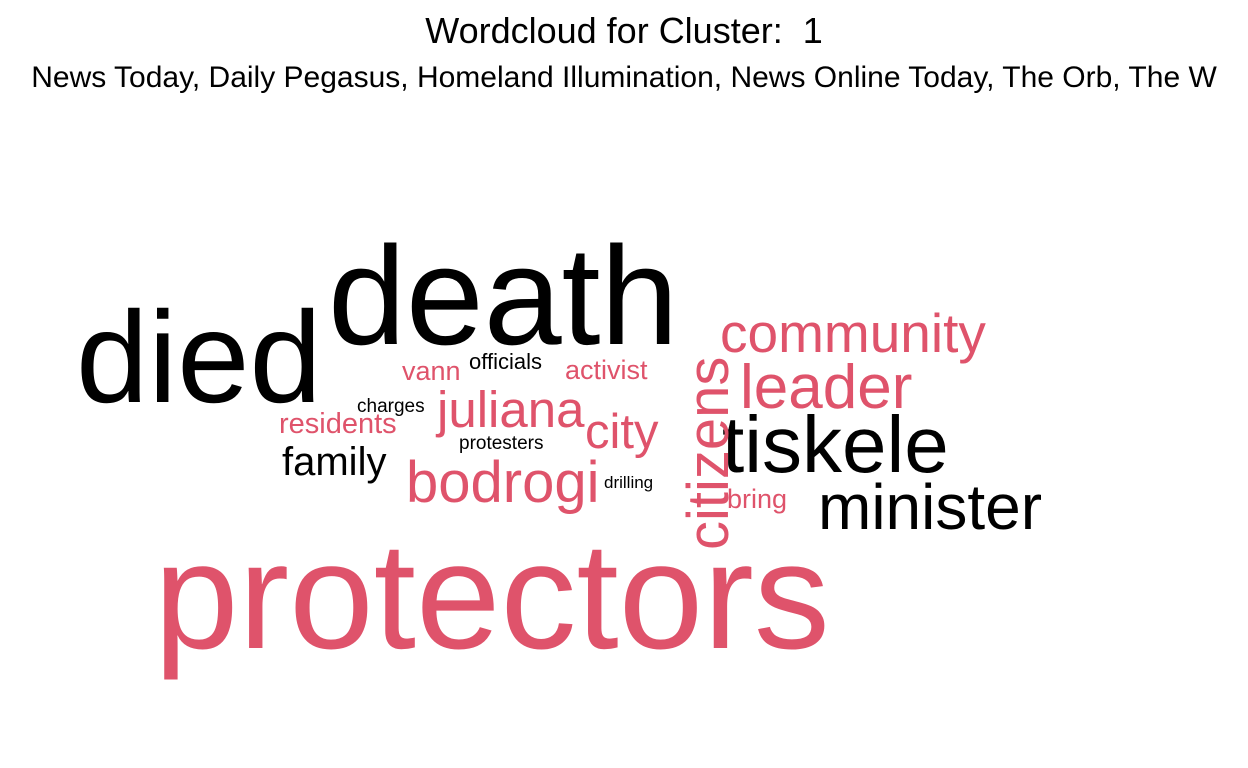 The width and height of the screenshot is (1248, 768). Describe the element at coordinates (501, 443) in the screenshot. I see `word-protesters: protesters` at that location.